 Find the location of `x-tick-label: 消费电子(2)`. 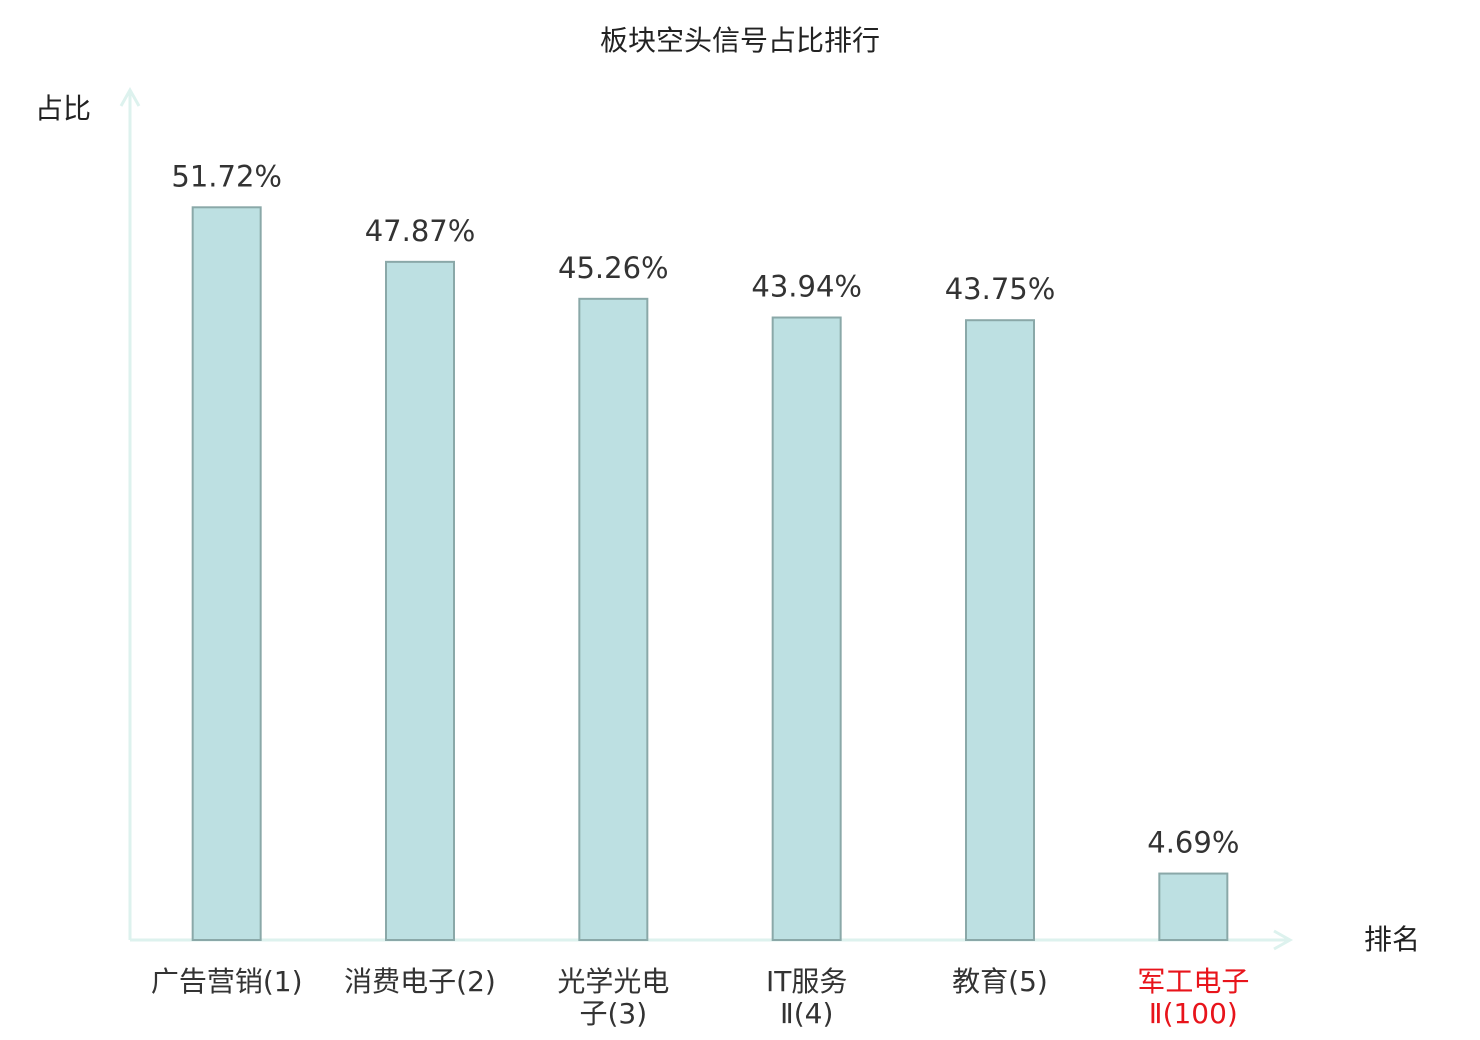

x-tick-label: 消费电子(2) is located at coordinates (420, 981).